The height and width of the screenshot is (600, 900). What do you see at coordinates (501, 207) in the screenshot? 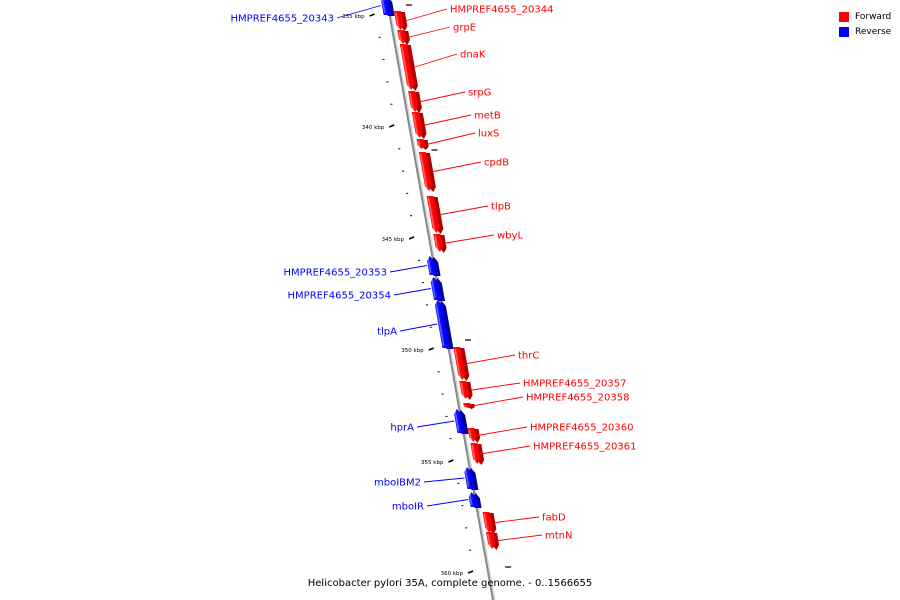
I see `gene-label: tlpB` at bounding box center [501, 207].